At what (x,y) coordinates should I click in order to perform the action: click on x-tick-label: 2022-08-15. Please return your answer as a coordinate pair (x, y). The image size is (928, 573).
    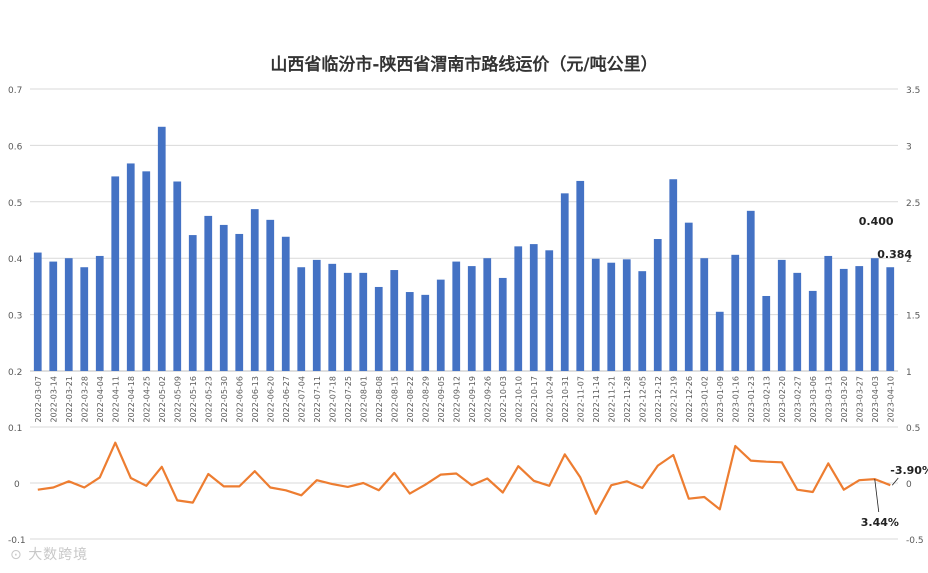
    Looking at the image, I should click on (394, 399).